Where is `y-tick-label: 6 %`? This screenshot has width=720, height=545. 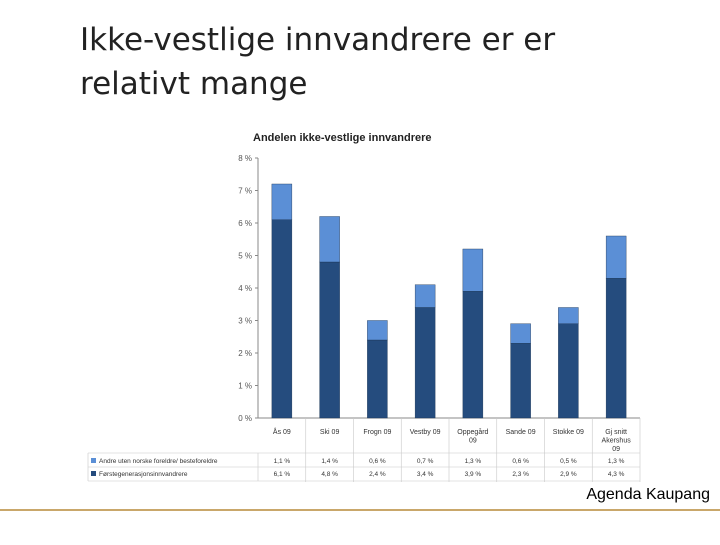
y-tick-label: 6 % is located at coordinates (245, 223).